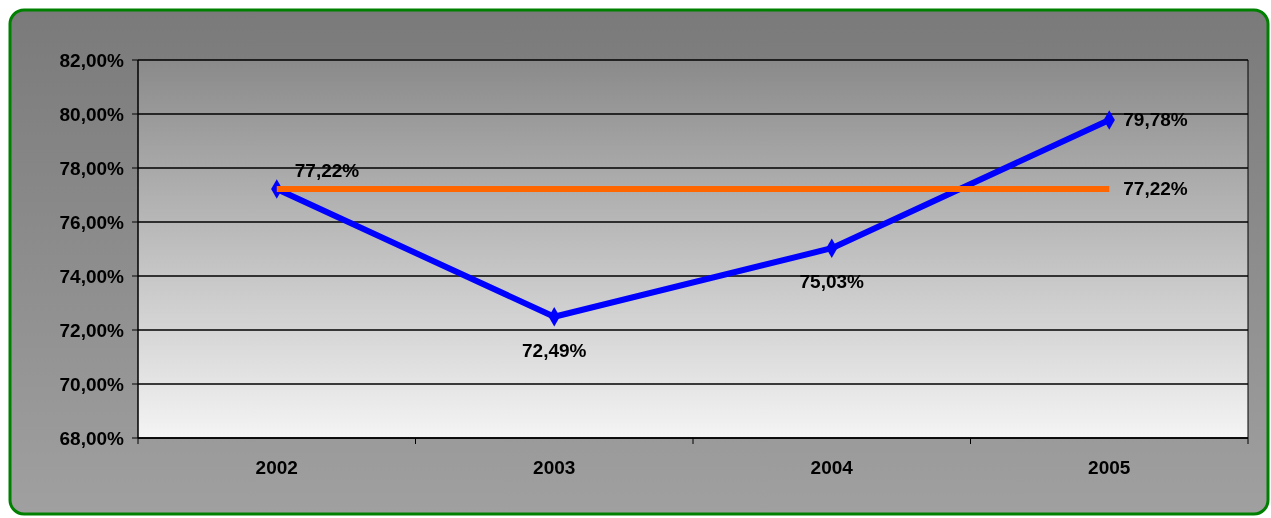  I want to click on y-tick-label: 82,00%, so click(92, 60).